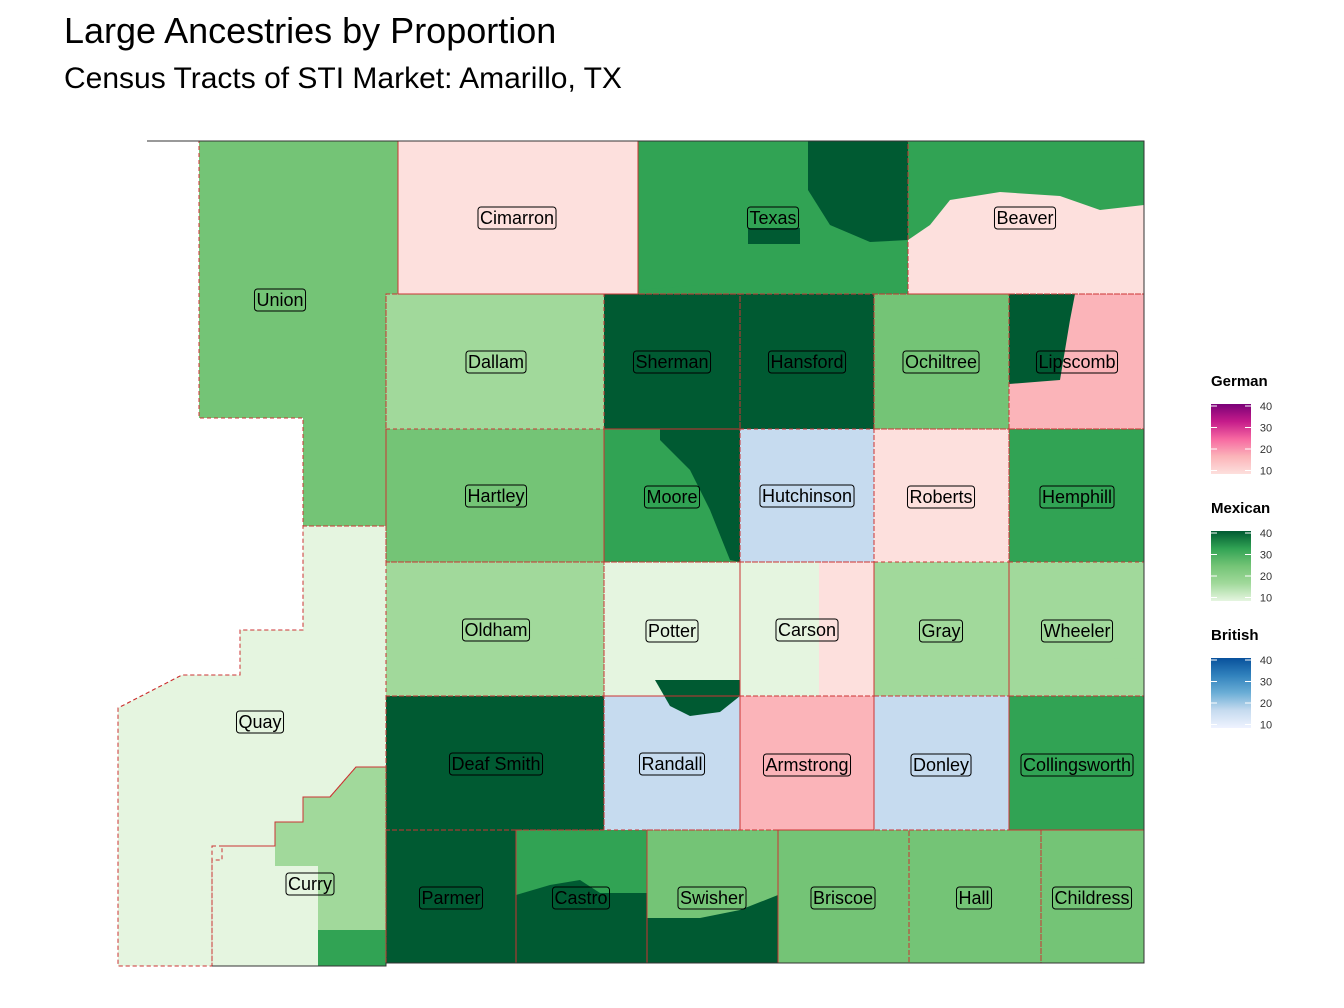 The height and width of the screenshot is (1008, 1344). I want to click on county-label-text: Carson, so click(807, 630).